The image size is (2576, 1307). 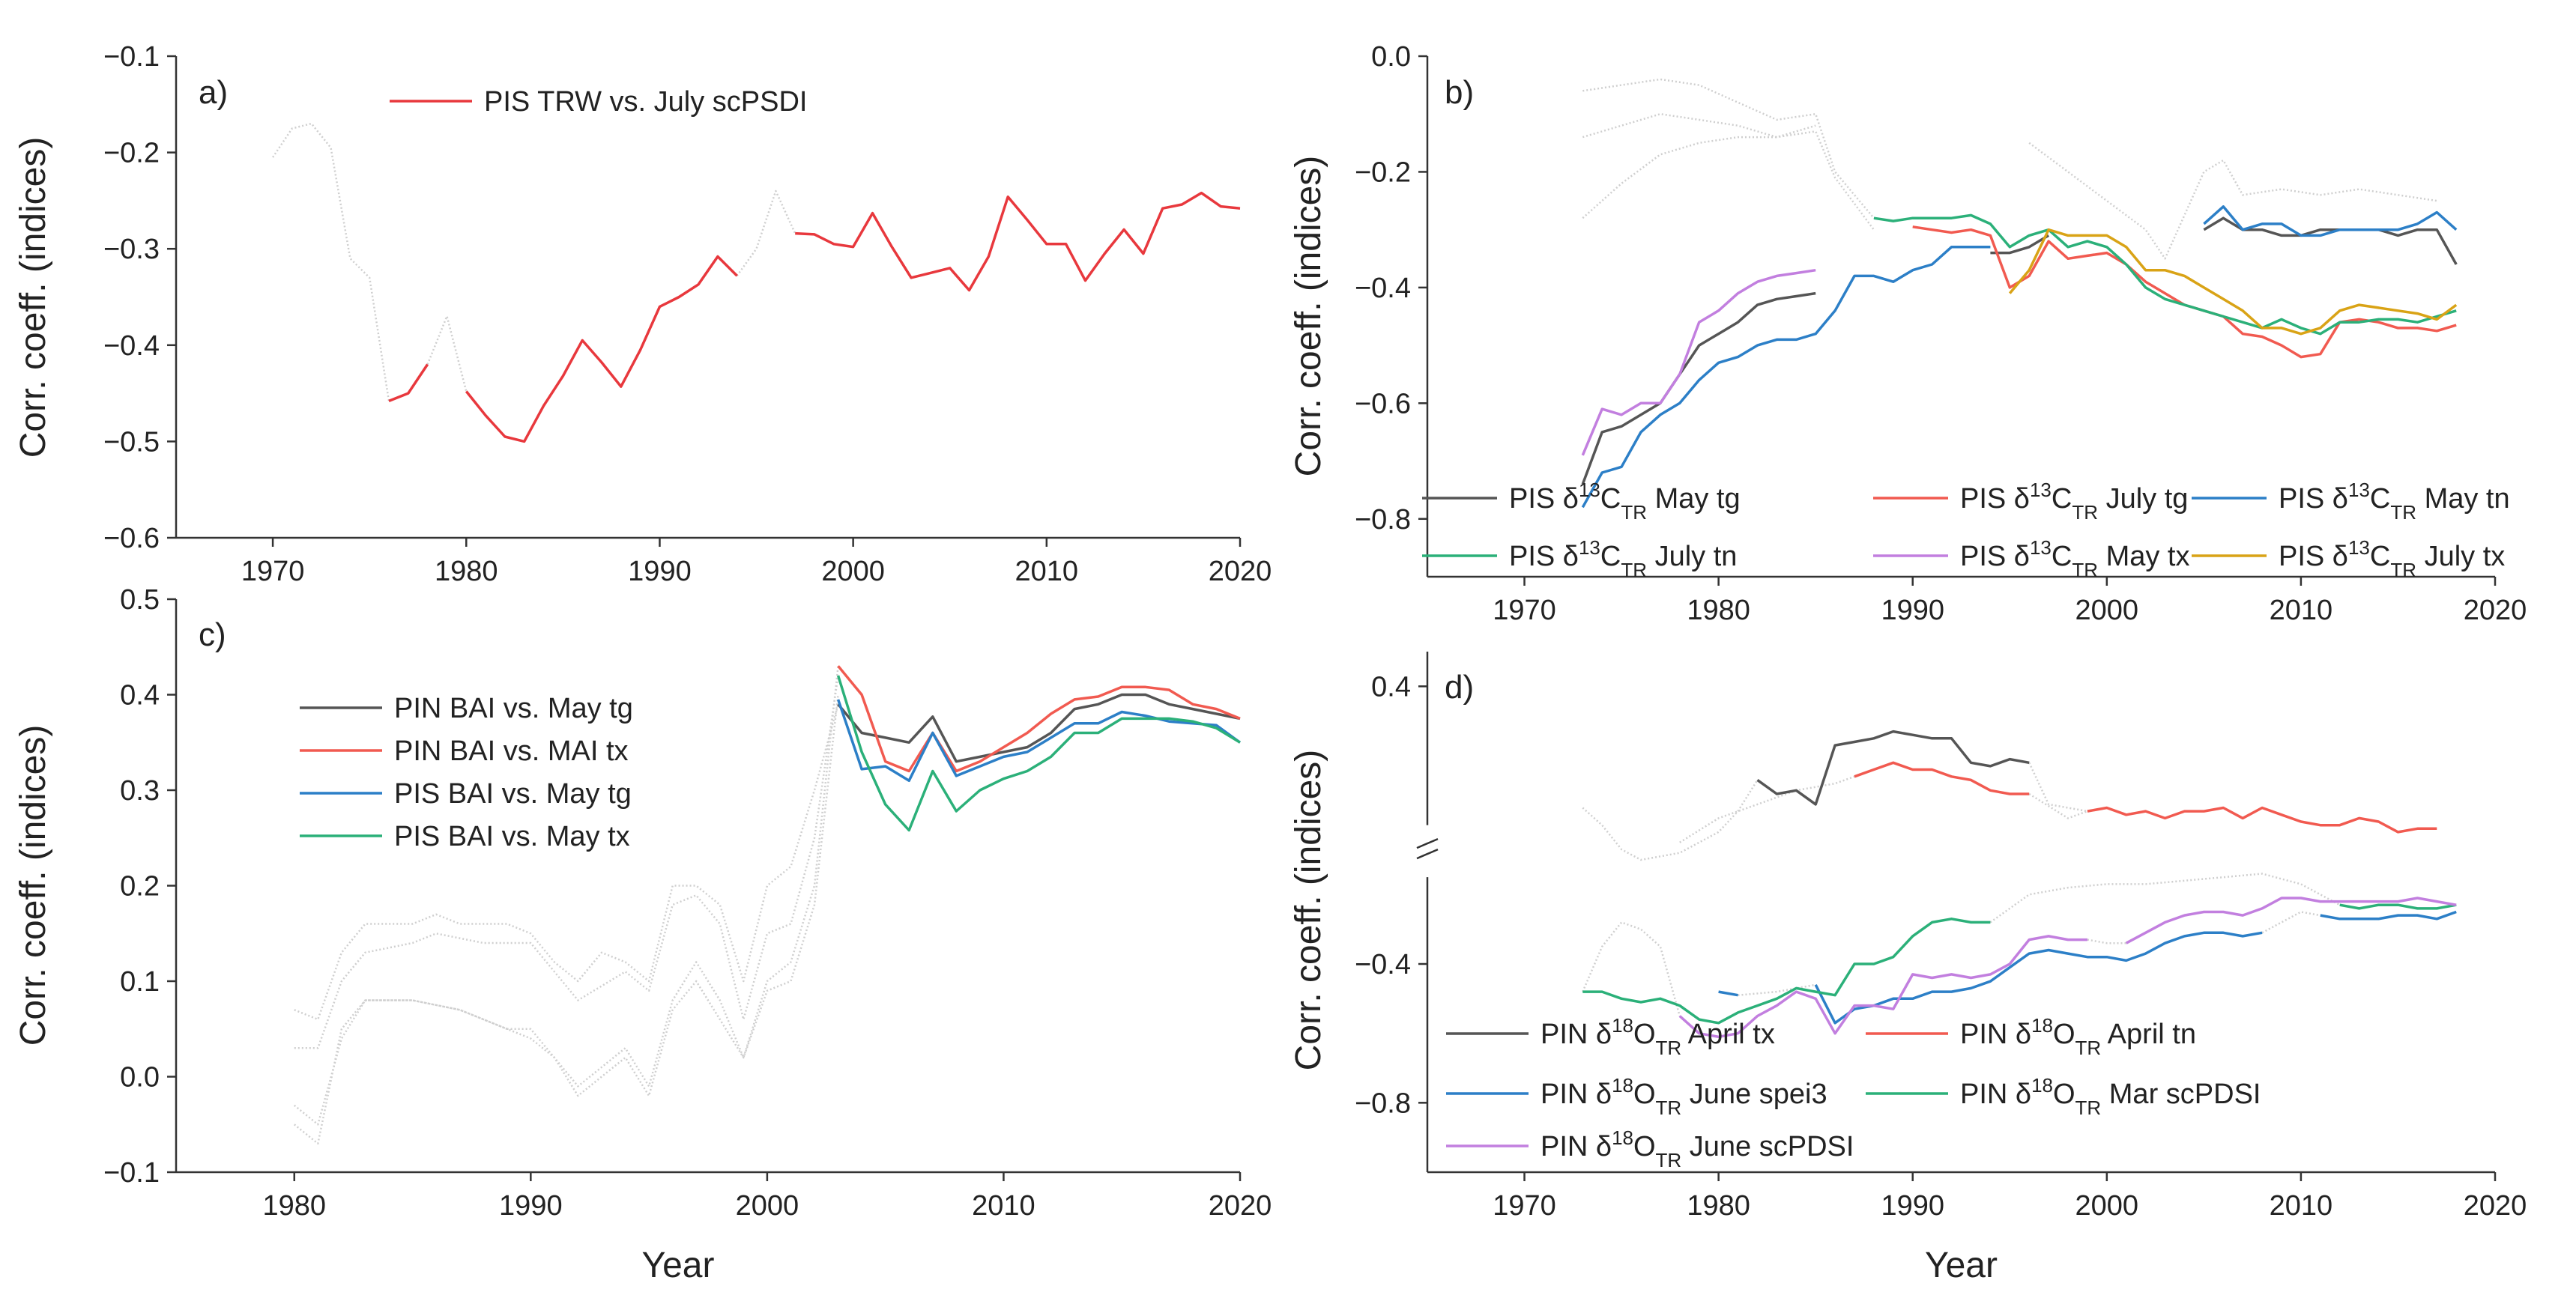 What do you see at coordinates (2148, 1034) in the screenshot?
I see `legend-label-part: April tn` at bounding box center [2148, 1034].